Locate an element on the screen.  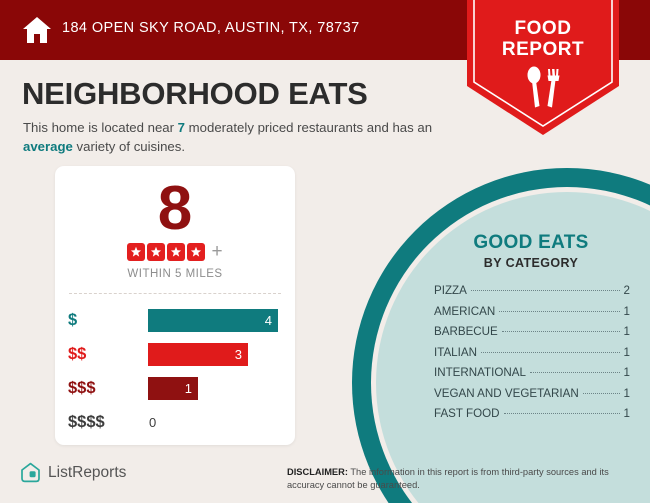
category-name: AMERICAN is located at coordinates (465, 311).